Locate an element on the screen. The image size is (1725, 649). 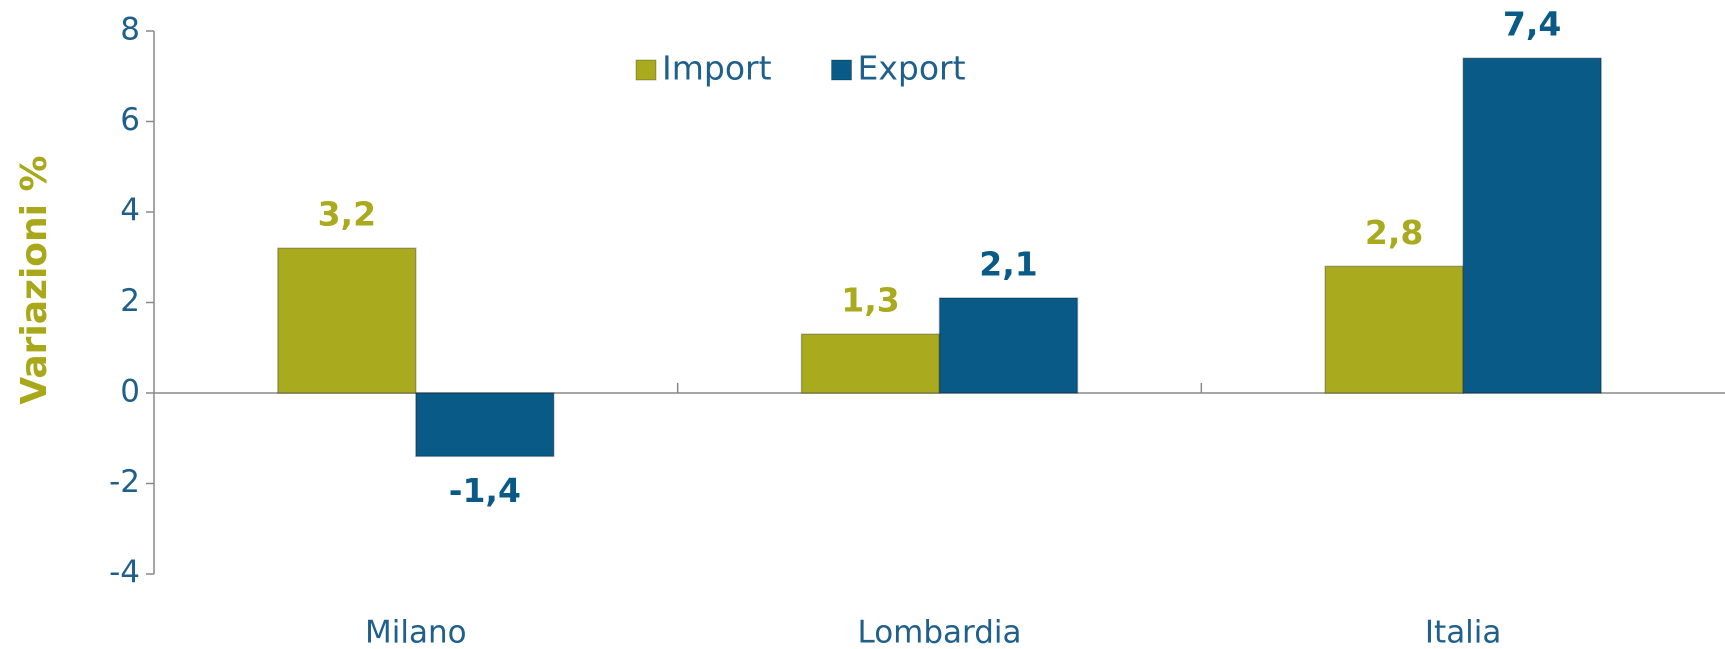
y-tick-label: 6 is located at coordinates (130, 120).